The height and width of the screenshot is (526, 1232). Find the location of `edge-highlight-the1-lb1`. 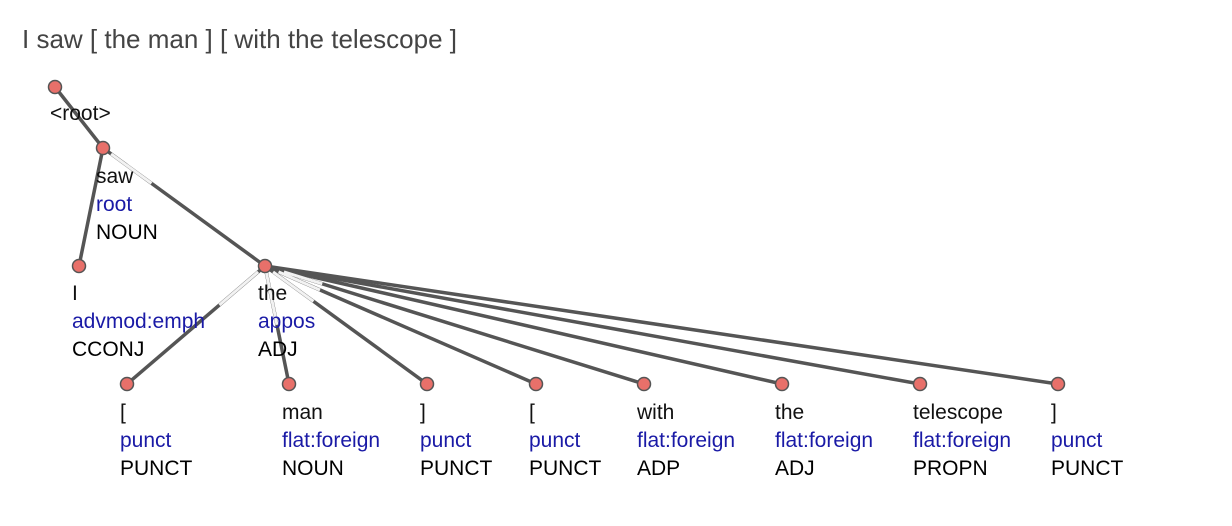

edge-highlight-the1-lb1 is located at coordinates (239, 288).